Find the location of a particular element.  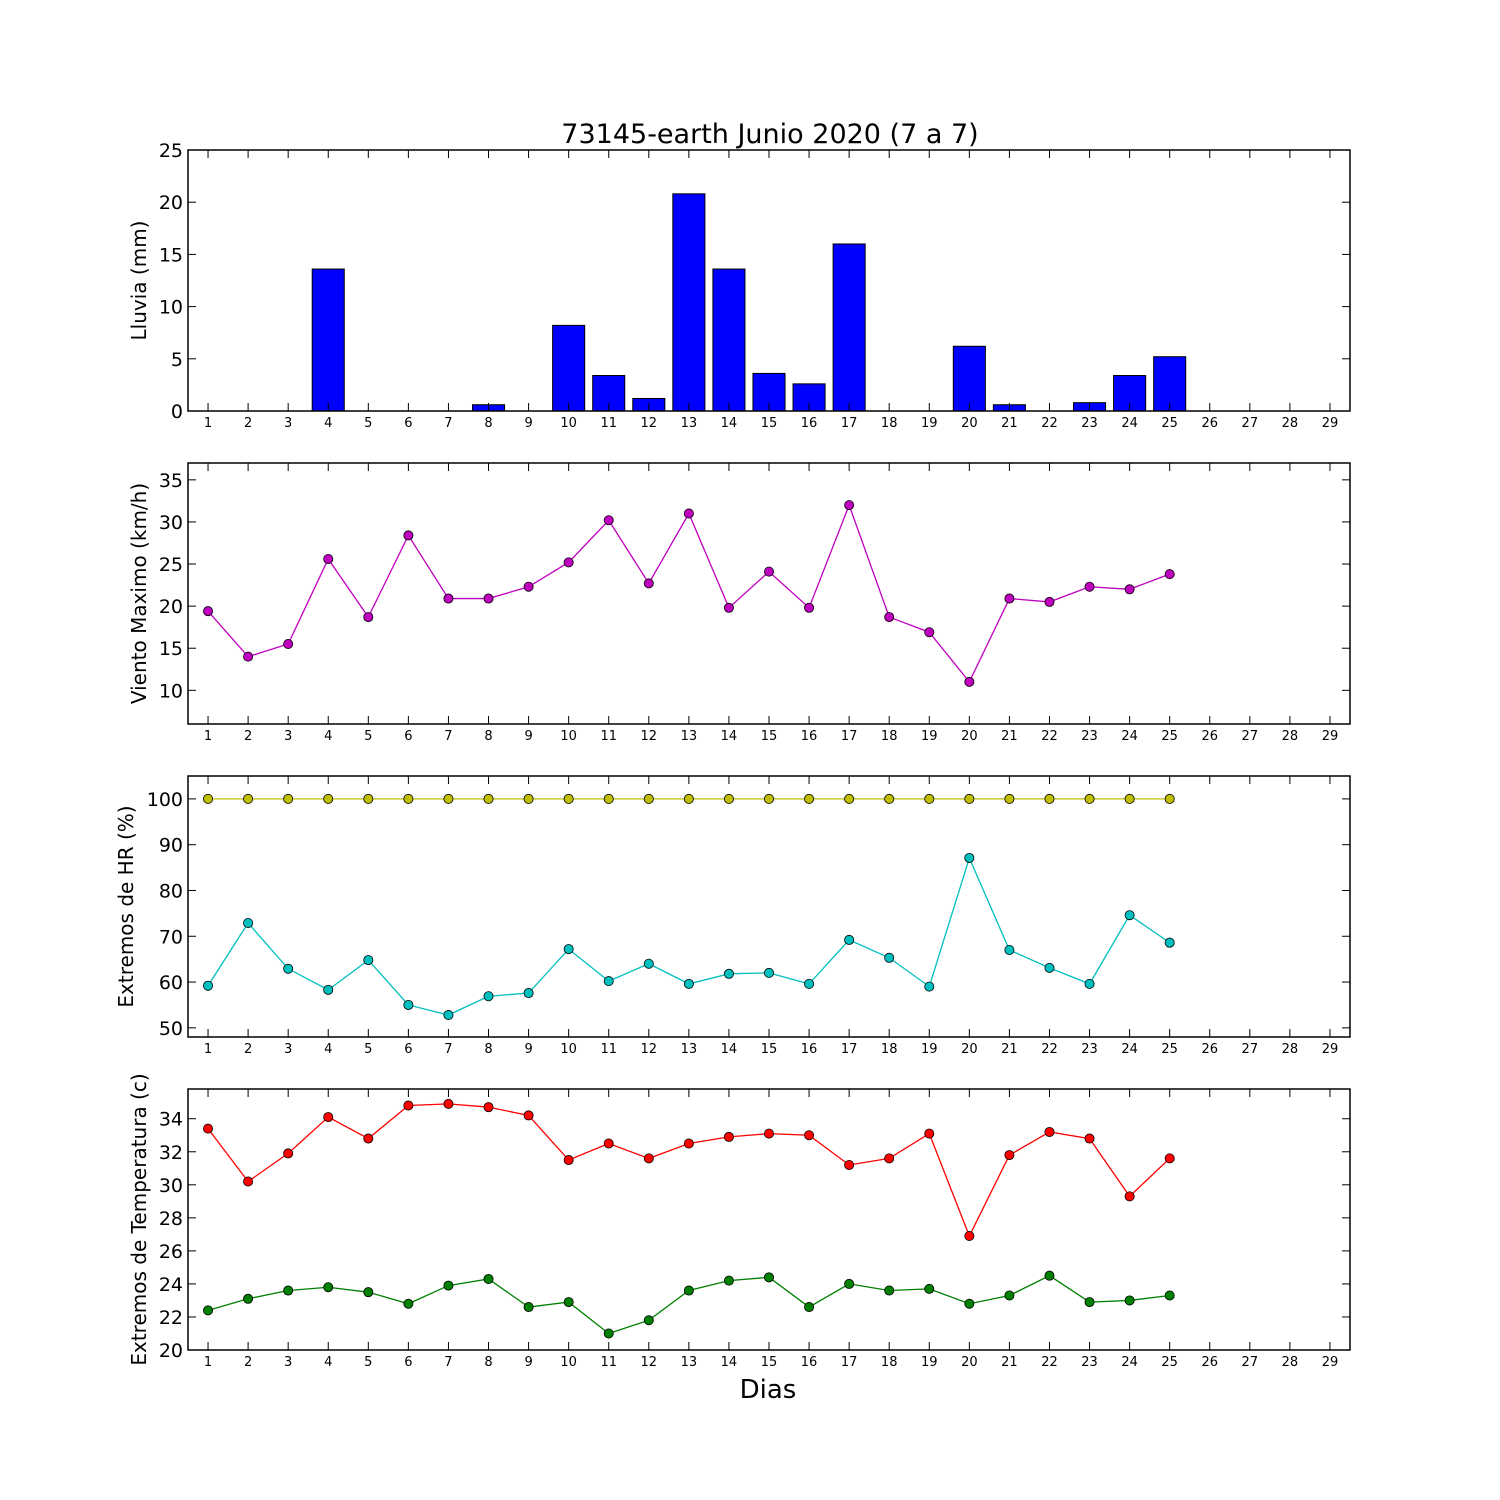

temperature-xtick-label: 22 is located at coordinates (1049, 1362).